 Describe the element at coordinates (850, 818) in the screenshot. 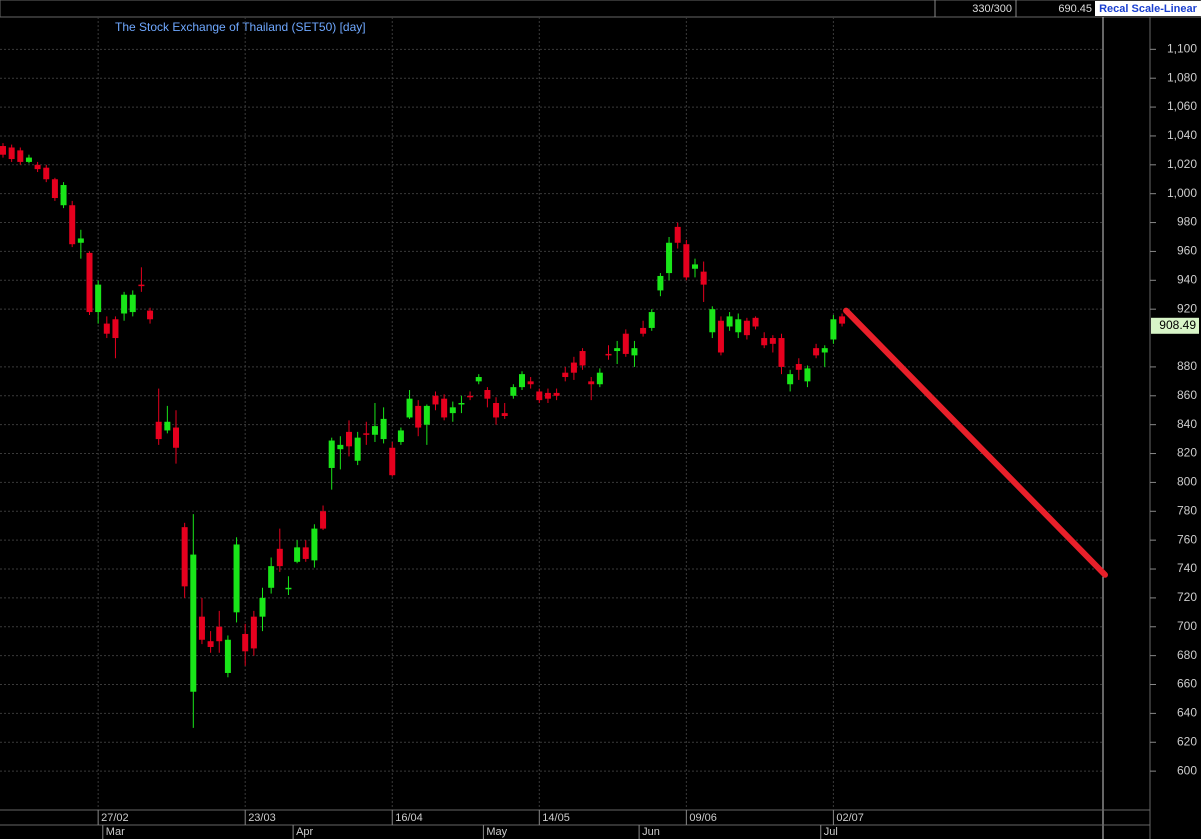

I see `x-tick-label: 02/07` at that location.